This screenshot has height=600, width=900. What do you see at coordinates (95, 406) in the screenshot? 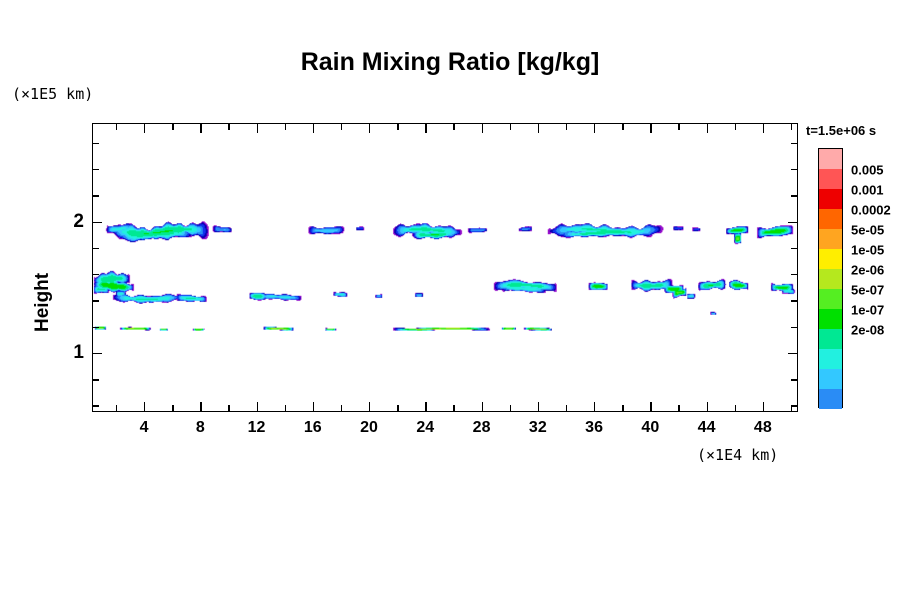
I see `y-tick-0.6` at bounding box center [95, 406].